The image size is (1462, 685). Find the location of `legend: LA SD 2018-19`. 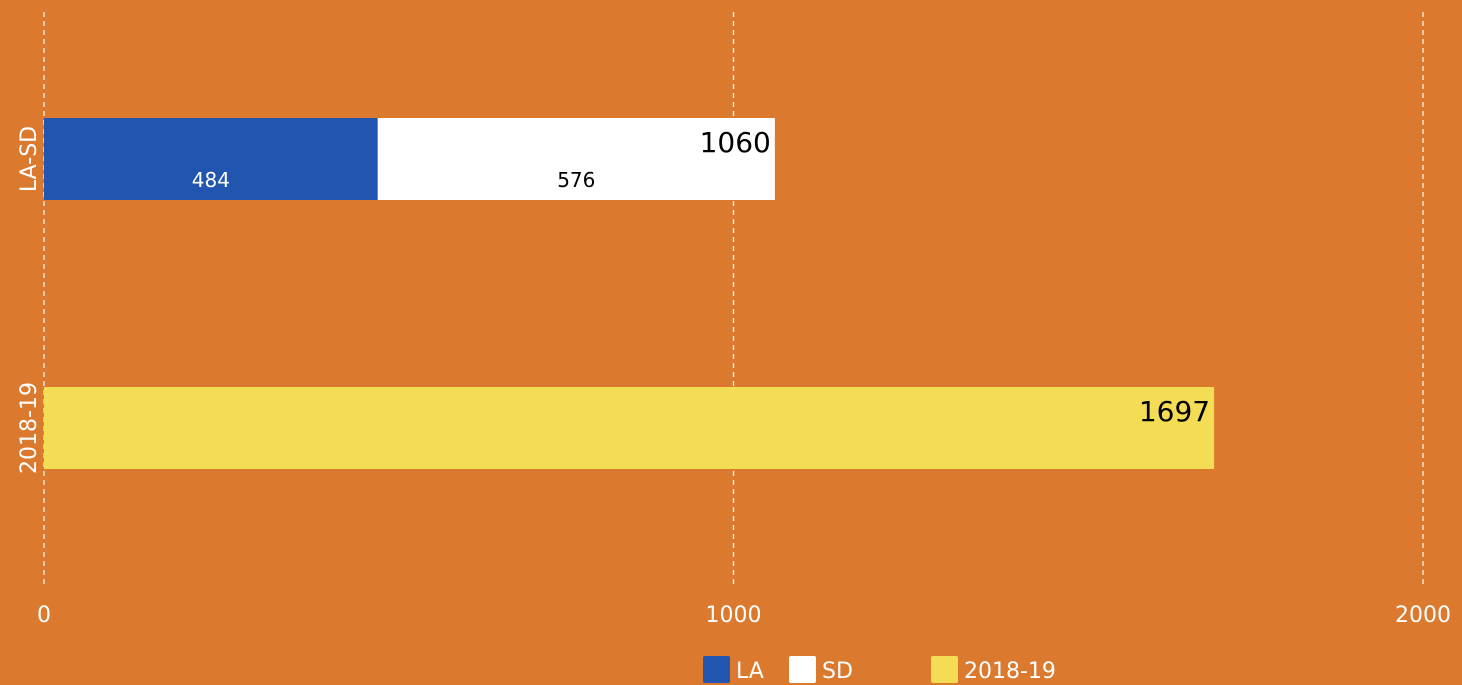

legend: LA SD 2018-19 is located at coordinates (879, 670).